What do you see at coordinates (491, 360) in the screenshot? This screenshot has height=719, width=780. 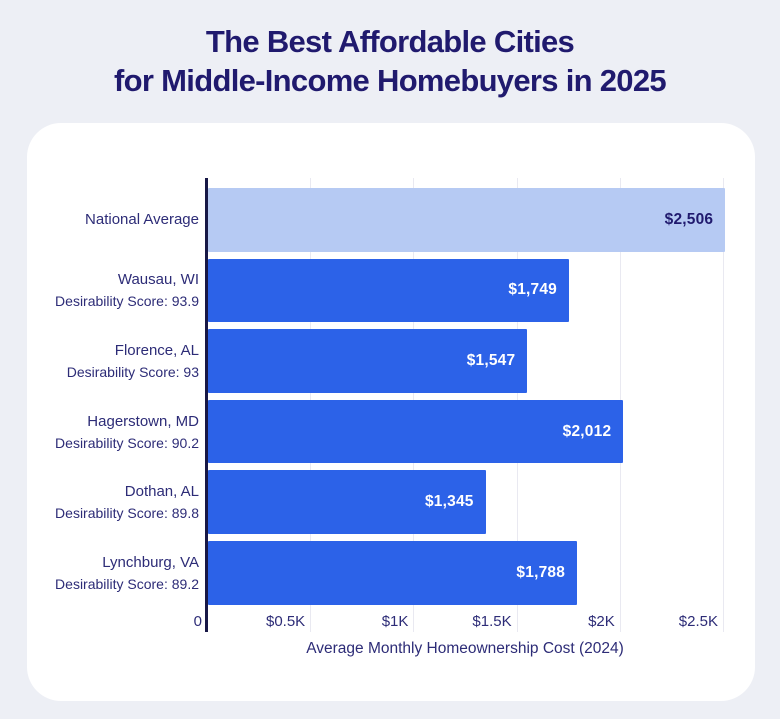 I see `bar-value-label: $1,547` at bounding box center [491, 360].